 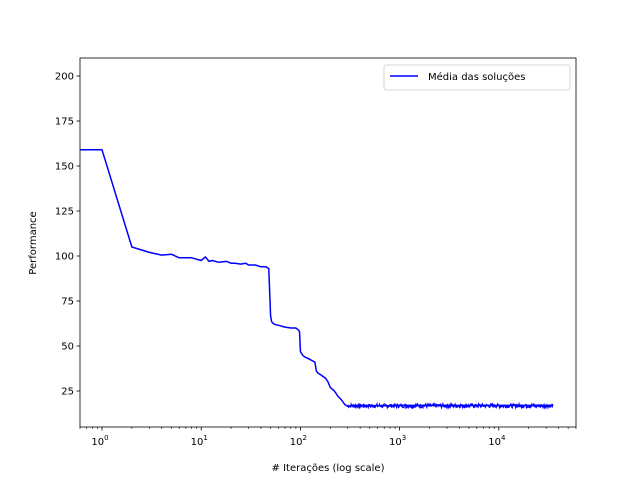 What do you see at coordinates (450, 405) in the screenshot?
I see `series-noise` at bounding box center [450, 405].